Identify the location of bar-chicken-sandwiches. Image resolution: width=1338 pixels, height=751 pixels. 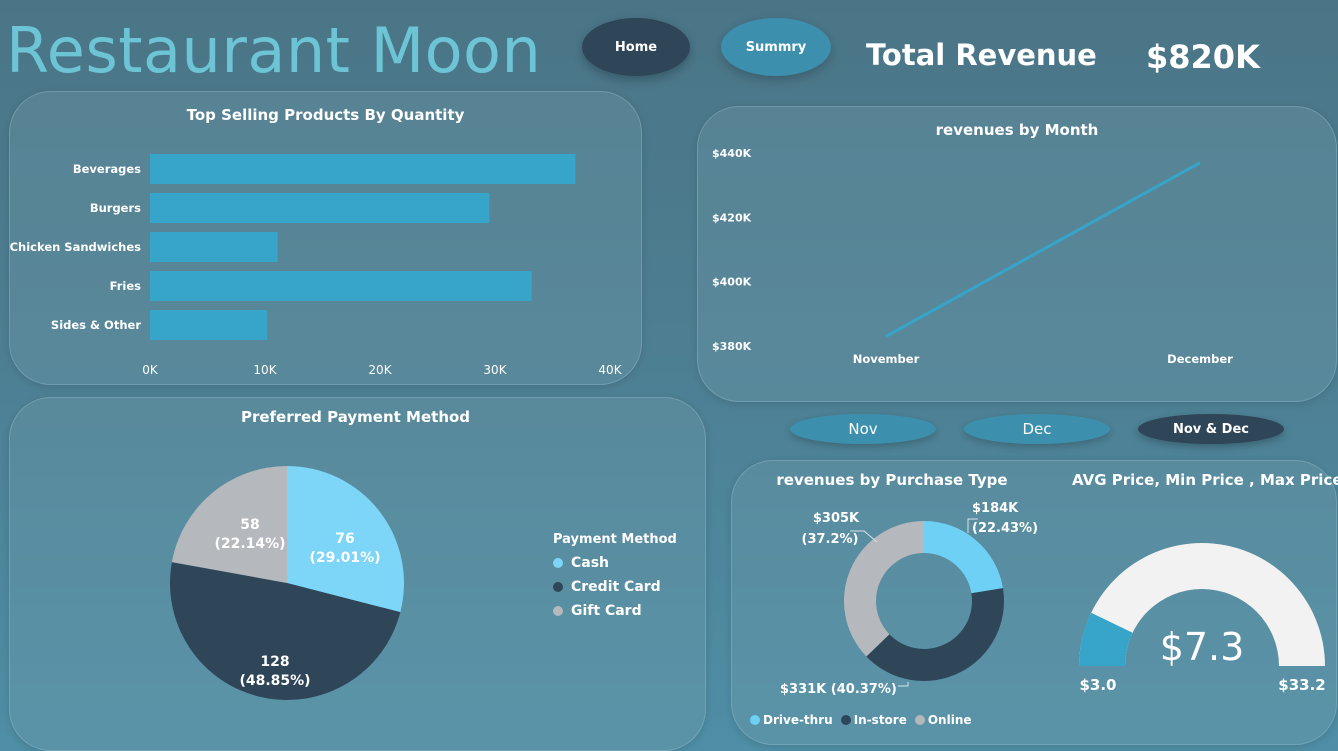
(214, 247).